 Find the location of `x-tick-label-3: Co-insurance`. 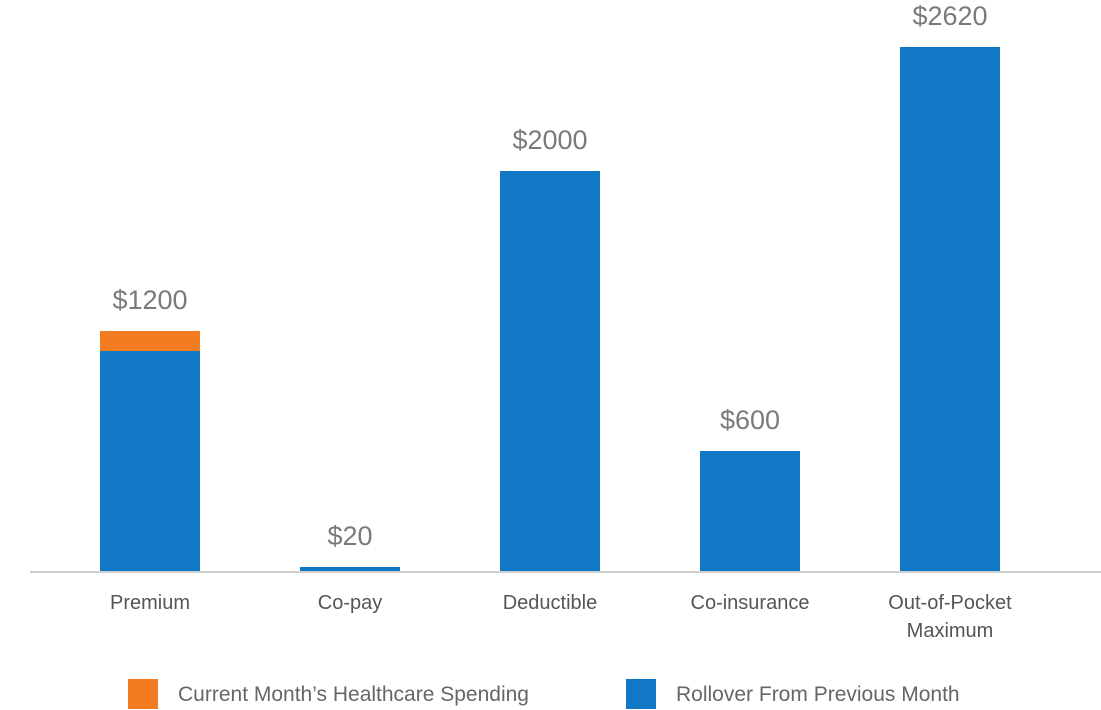

x-tick-label-3: Co-insurance is located at coordinates (750, 603).